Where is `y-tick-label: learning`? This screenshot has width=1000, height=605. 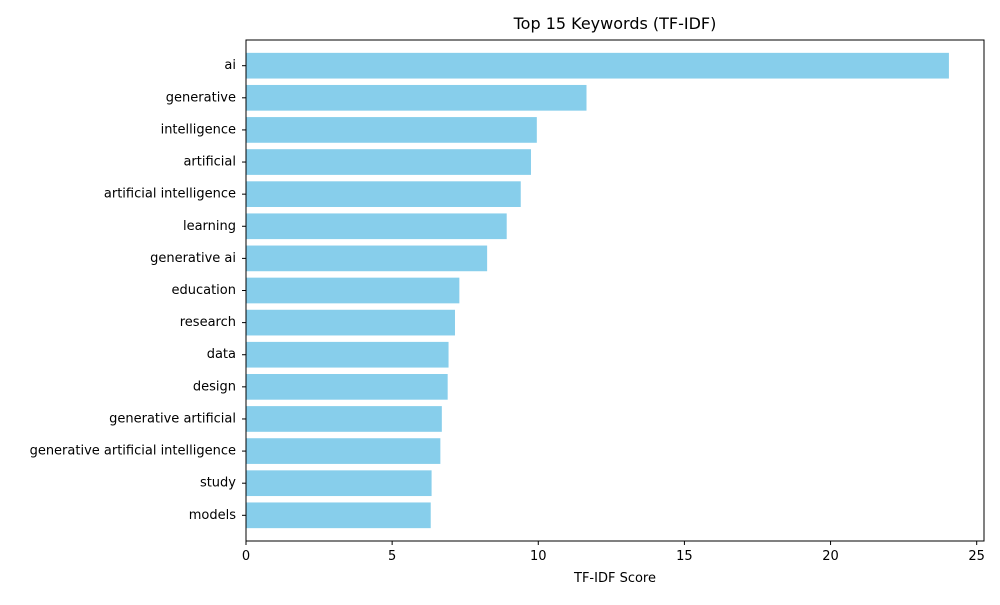 y-tick-label: learning is located at coordinates (209, 226).